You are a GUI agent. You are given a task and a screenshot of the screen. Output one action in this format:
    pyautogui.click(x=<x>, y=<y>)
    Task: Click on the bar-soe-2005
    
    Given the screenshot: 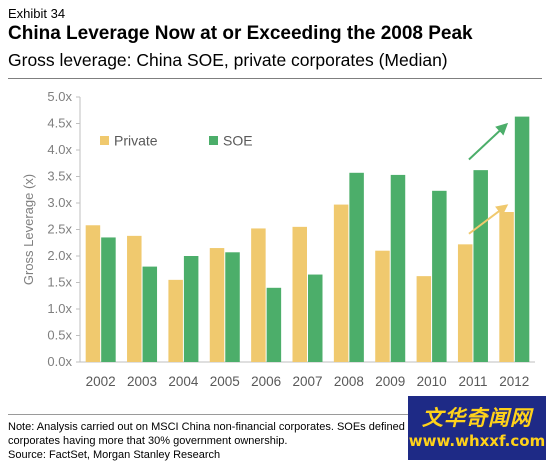 What is the action you would take?
    pyautogui.click(x=232, y=307)
    